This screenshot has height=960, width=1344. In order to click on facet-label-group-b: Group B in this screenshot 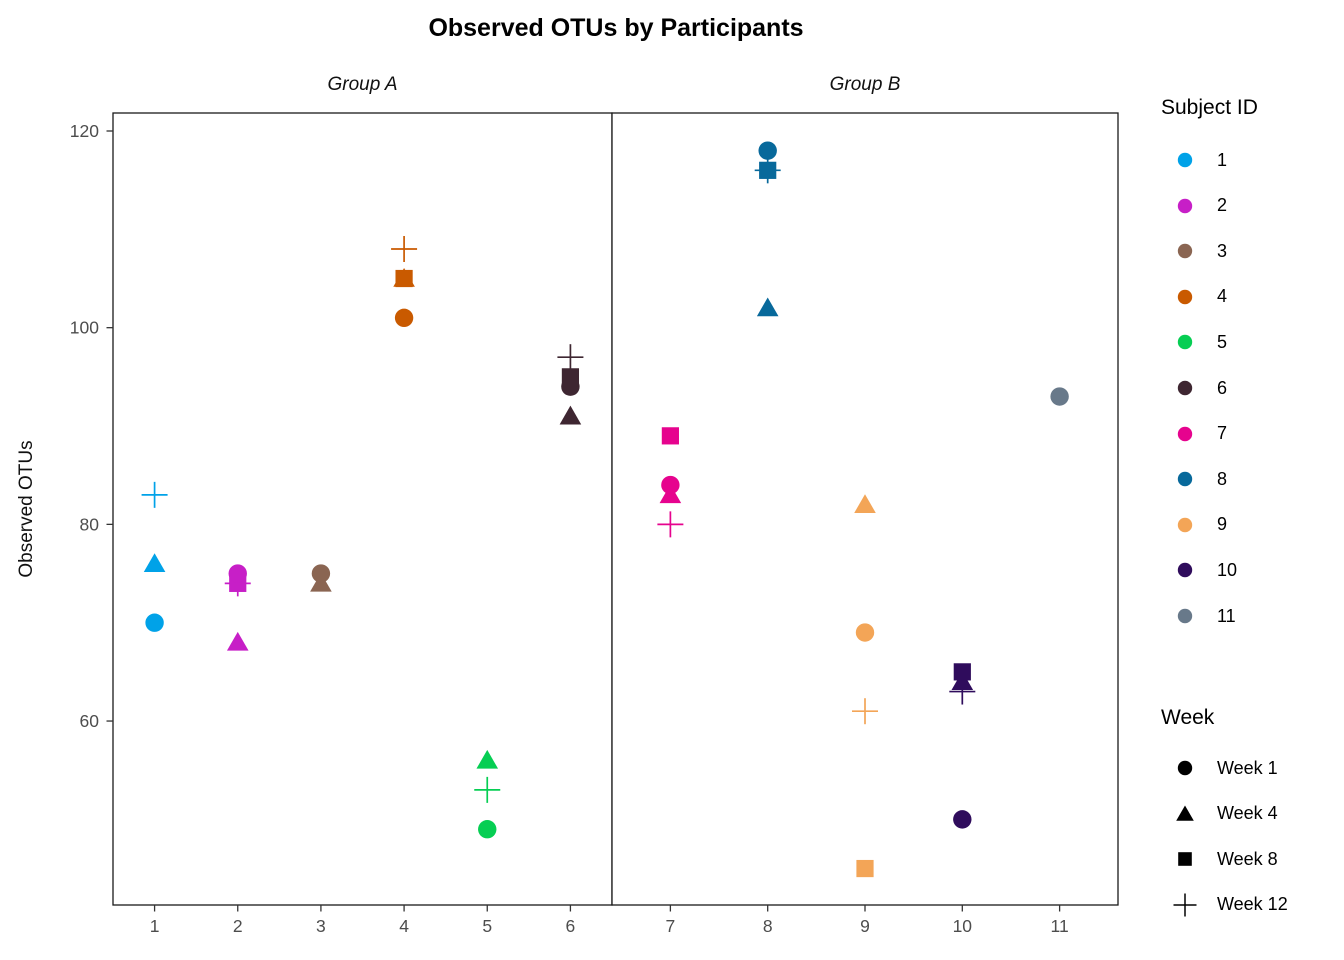, I will do `click(865, 84)`.